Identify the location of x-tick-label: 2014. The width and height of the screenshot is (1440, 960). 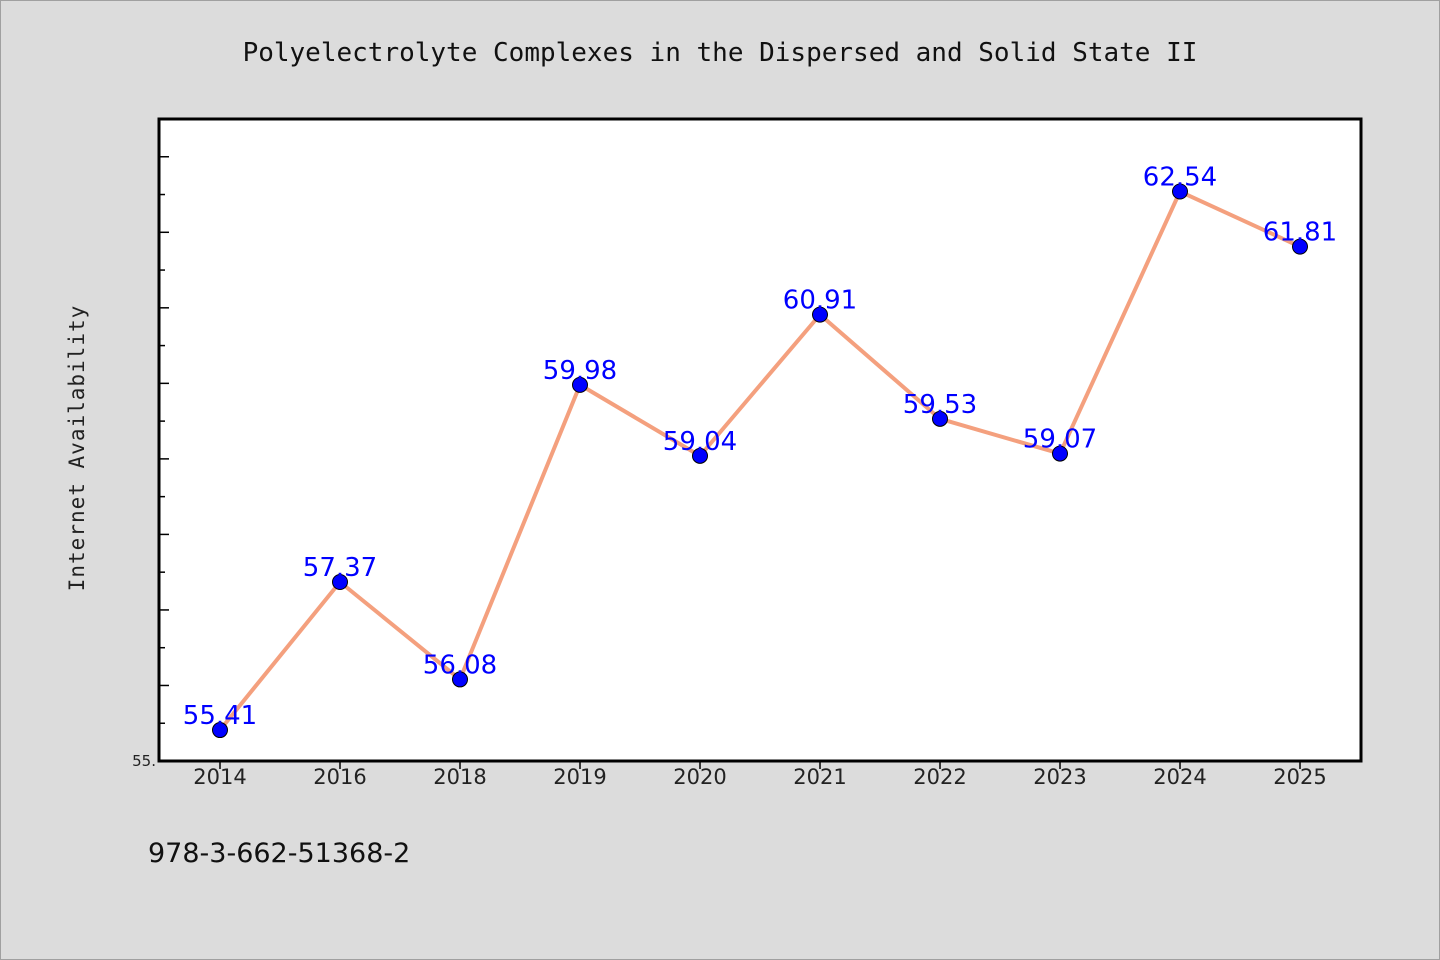
(219, 777).